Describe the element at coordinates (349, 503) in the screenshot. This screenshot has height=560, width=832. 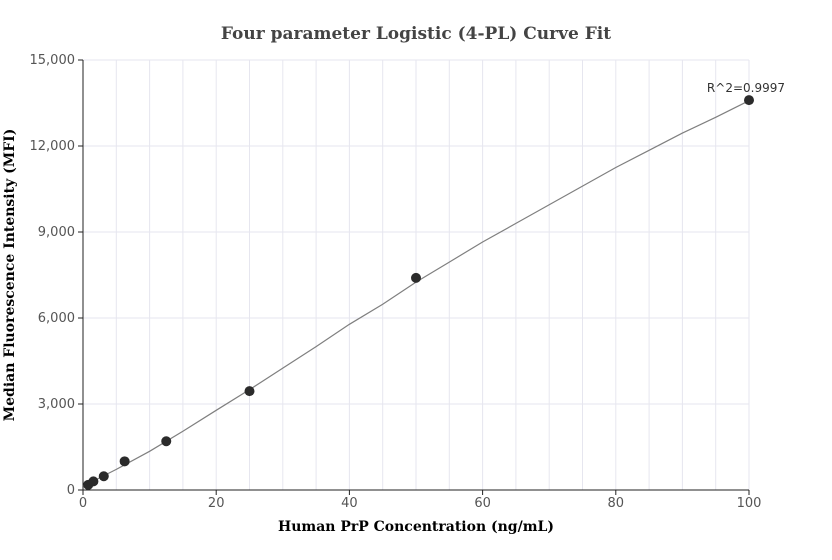
I see `x-tick-label: 40` at that location.